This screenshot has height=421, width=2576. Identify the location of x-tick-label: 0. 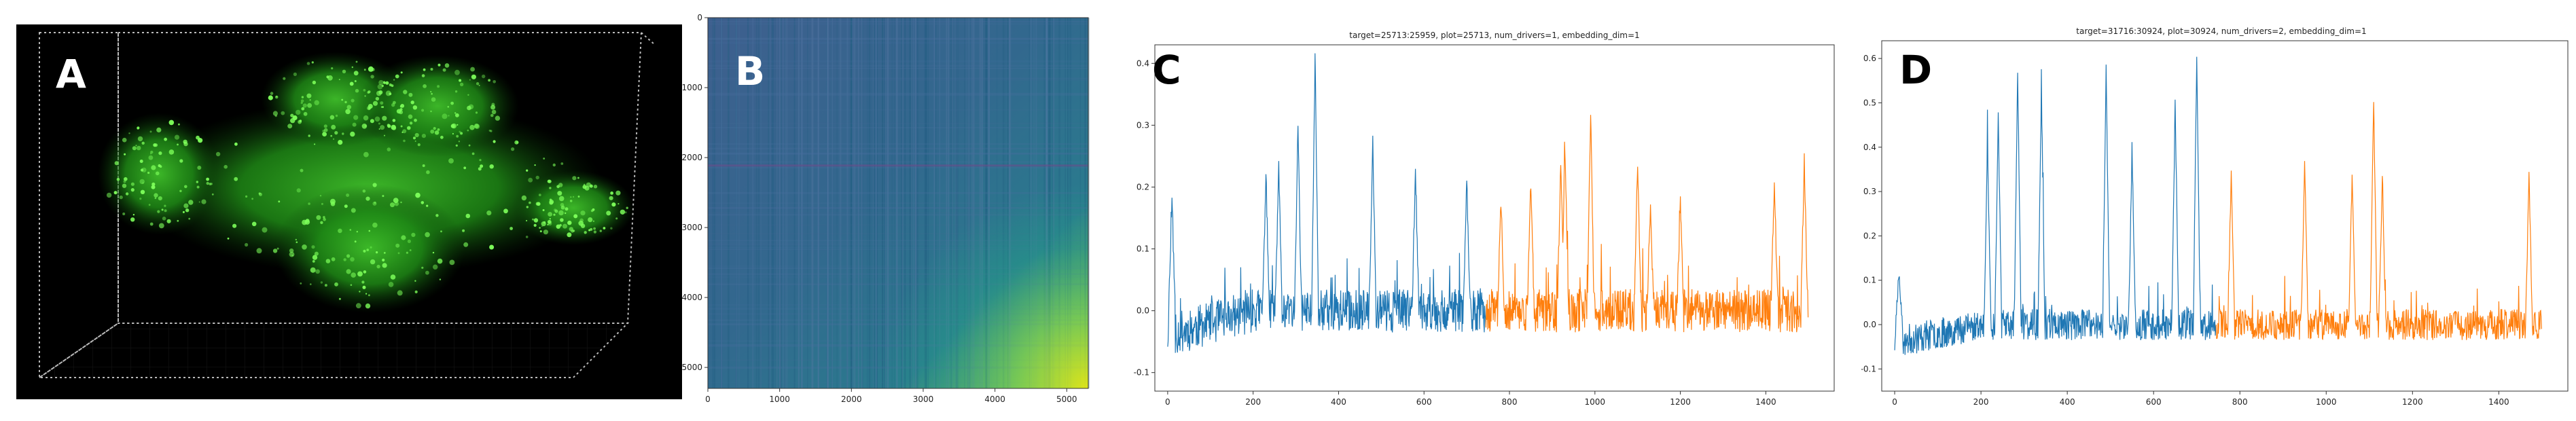
(1894, 402).